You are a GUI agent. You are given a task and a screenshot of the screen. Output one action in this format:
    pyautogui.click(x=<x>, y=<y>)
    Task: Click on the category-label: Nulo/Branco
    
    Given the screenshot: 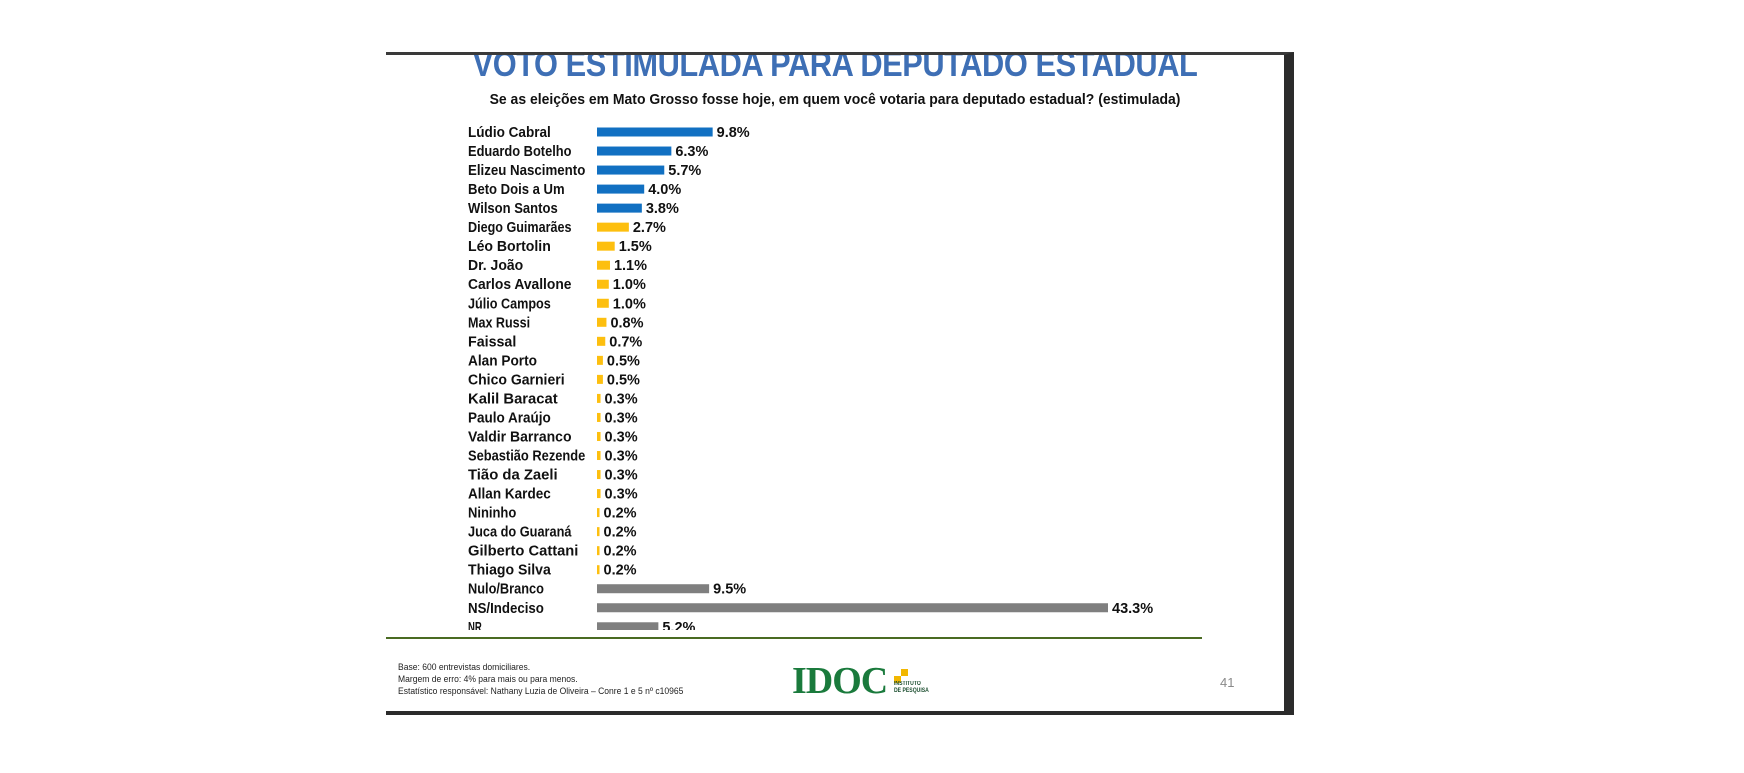 What is the action you would take?
    pyautogui.click(x=506, y=590)
    